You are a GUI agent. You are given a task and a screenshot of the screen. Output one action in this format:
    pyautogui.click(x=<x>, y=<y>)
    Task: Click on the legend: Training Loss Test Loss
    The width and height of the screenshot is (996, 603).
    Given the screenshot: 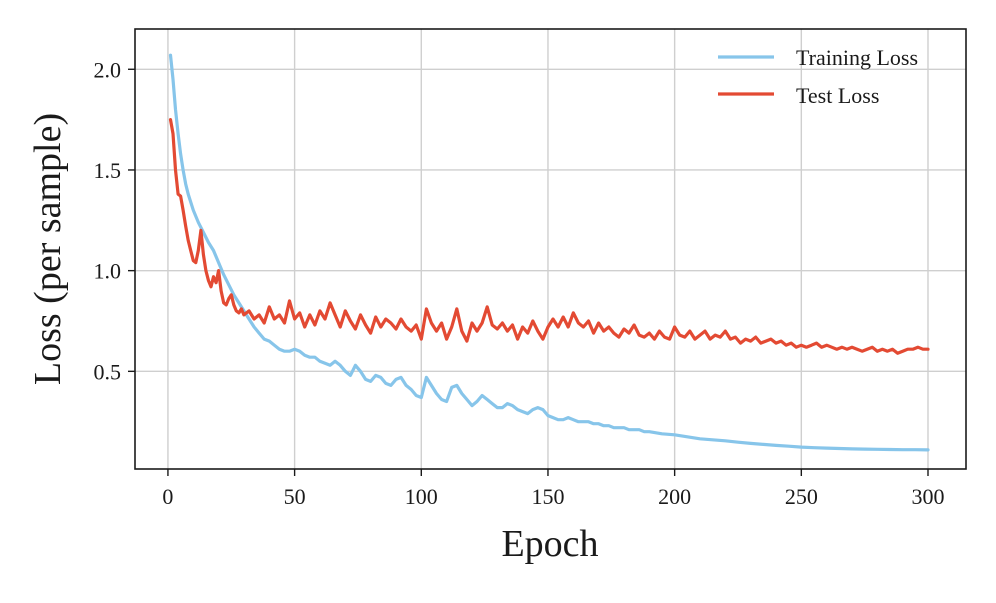 What is the action you would take?
    pyautogui.click(x=818, y=76)
    